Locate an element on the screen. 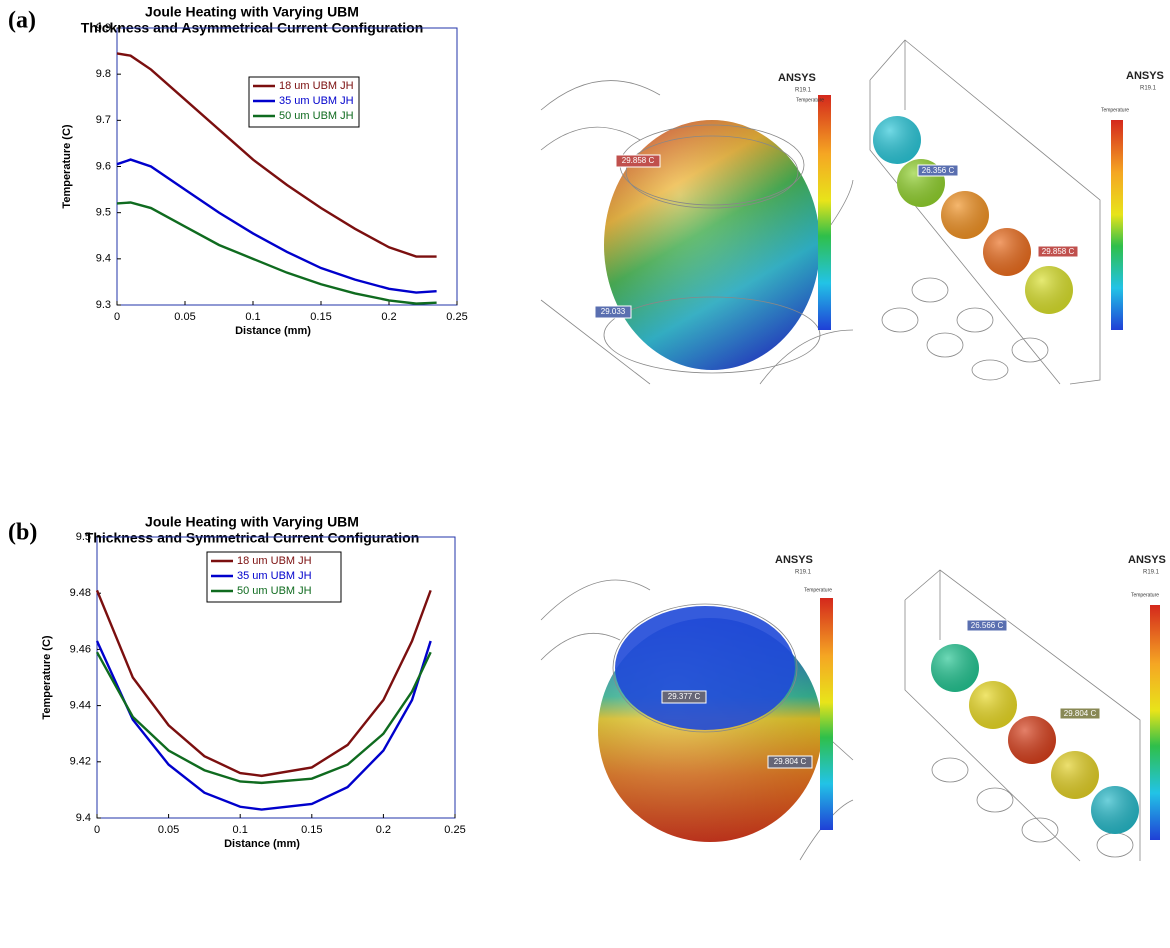 The width and height of the screenshot is (1170, 948). panel-label: (b) is located at coordinates (22, 533).